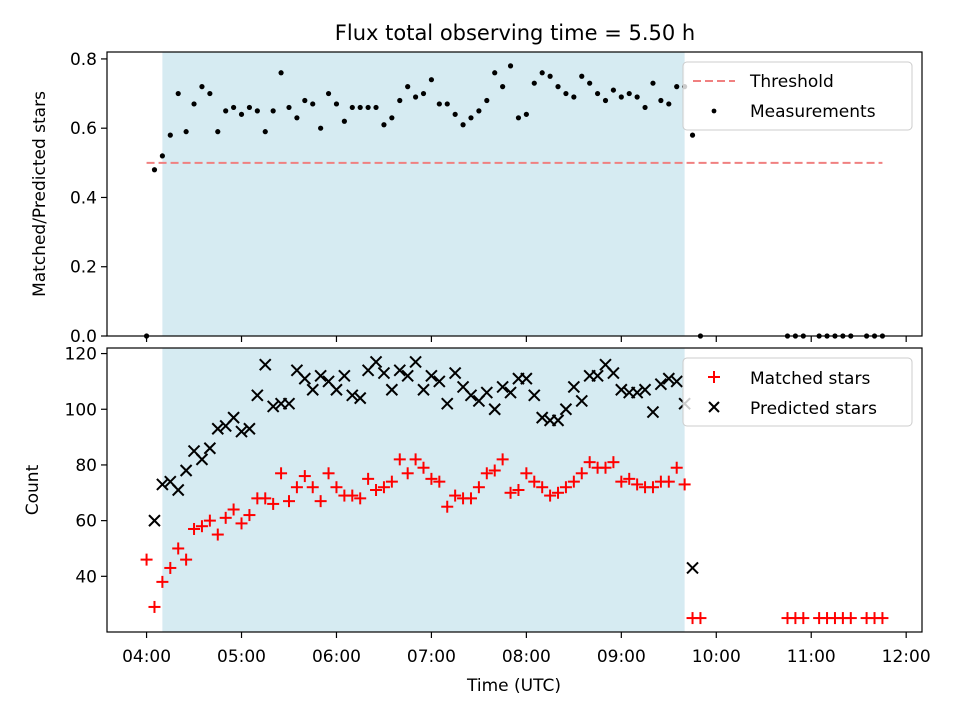 The image size is (960, 720). I want to click on y-tick-label: 0.2, so click(83, 268).